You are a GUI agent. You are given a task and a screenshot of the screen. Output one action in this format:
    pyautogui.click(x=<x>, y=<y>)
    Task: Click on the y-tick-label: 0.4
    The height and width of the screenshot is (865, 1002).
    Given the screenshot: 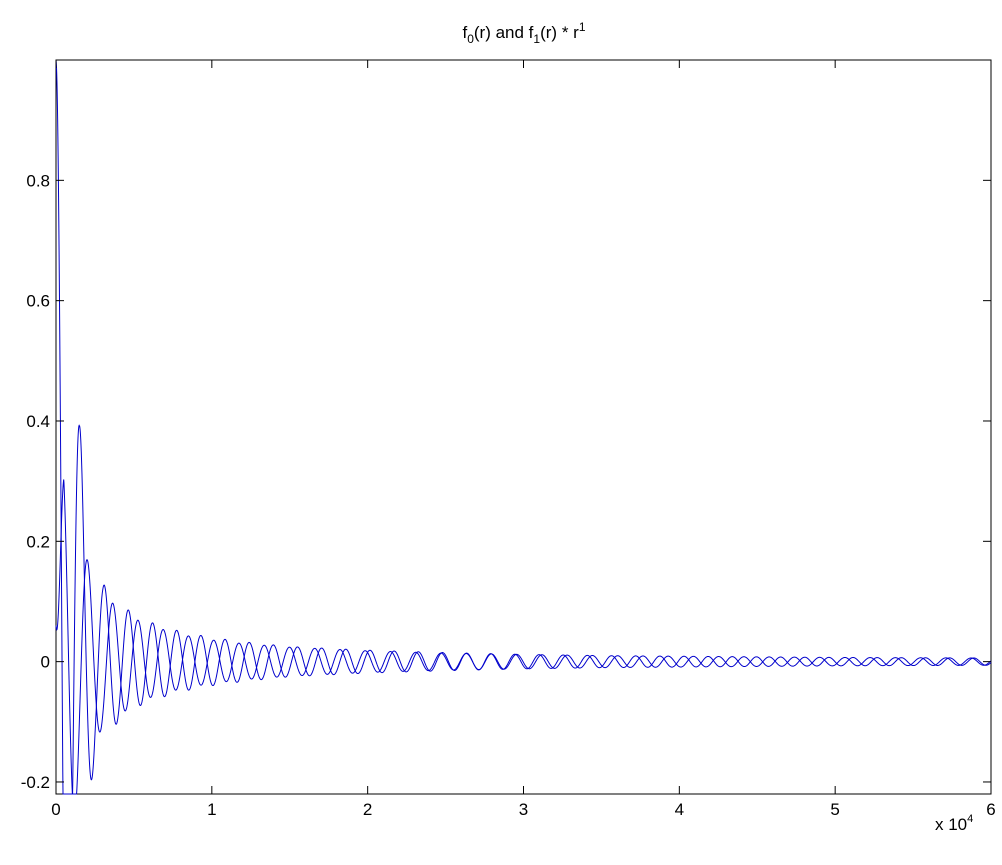 What is the action you would take?
    pyautogui.click(x=38, y=421)
    